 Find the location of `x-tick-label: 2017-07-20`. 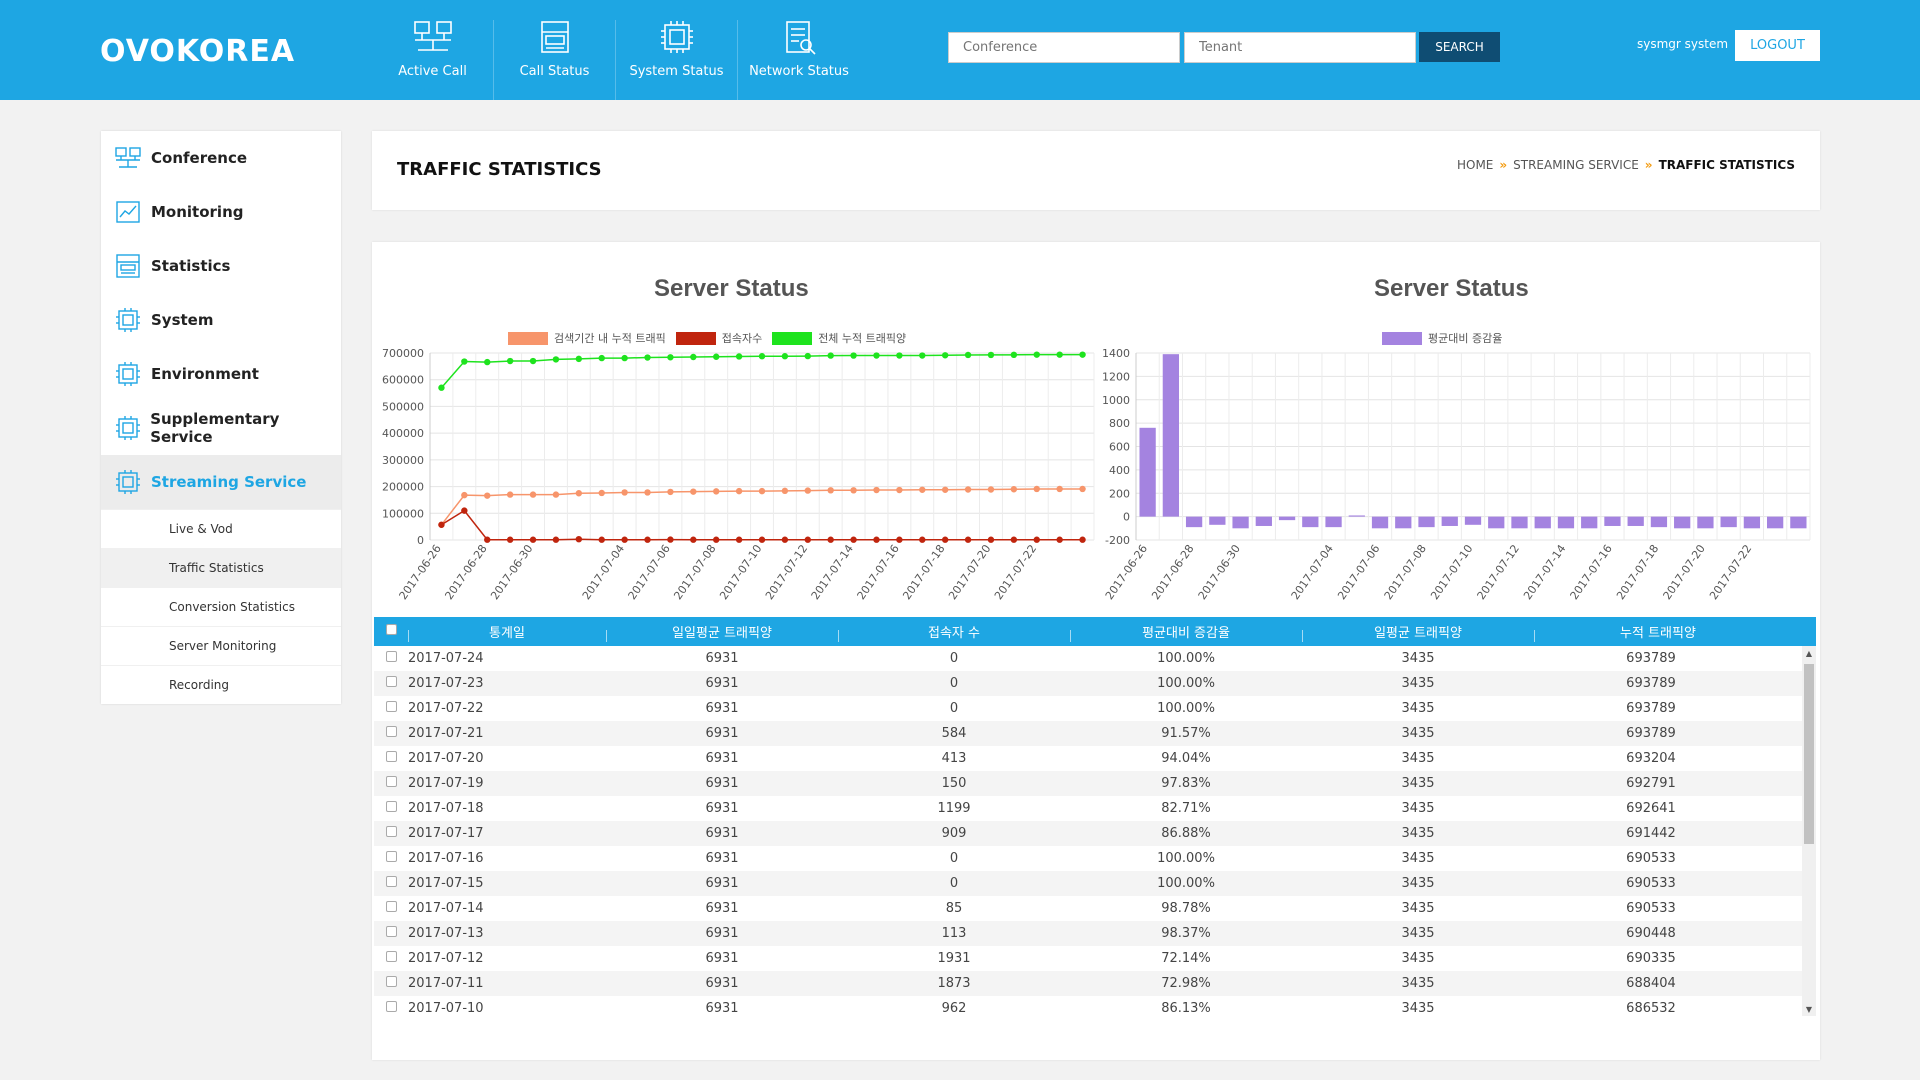

x-tick-label: 2017-07-20 is located at coordinates (969, 572).